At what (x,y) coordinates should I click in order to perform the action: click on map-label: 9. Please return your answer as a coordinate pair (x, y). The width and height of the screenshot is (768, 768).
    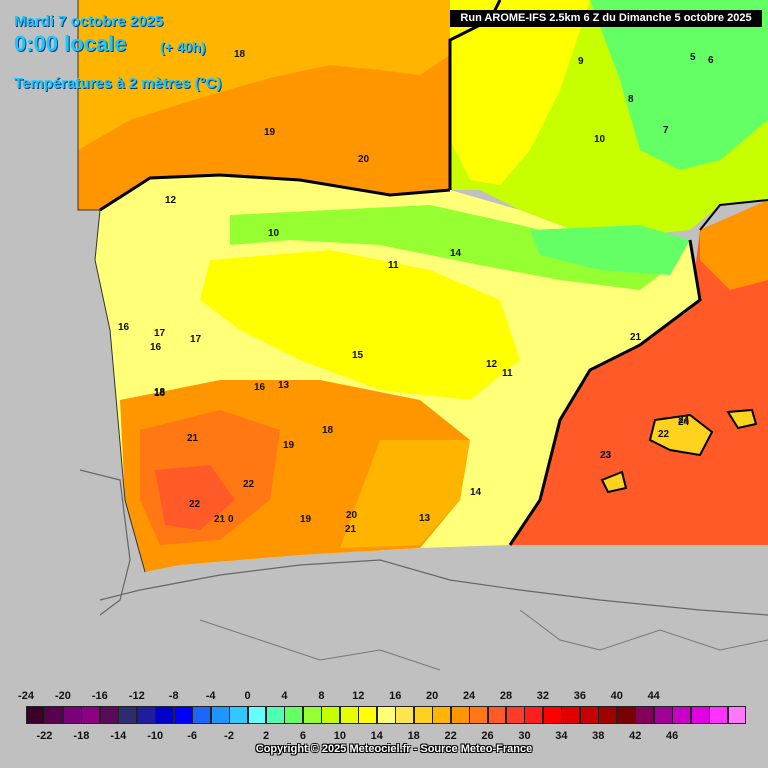
    Looking at the image, I should click on (581, 61).